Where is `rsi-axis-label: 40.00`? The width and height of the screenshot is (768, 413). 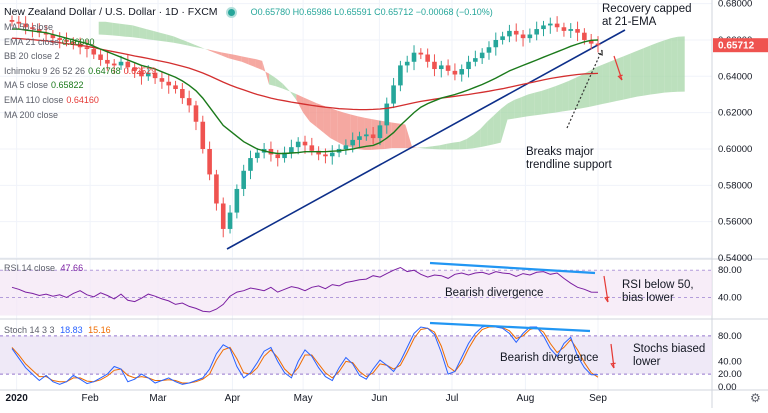
rsi-axis-label: 40.00 is located at coordinates (730, 298).